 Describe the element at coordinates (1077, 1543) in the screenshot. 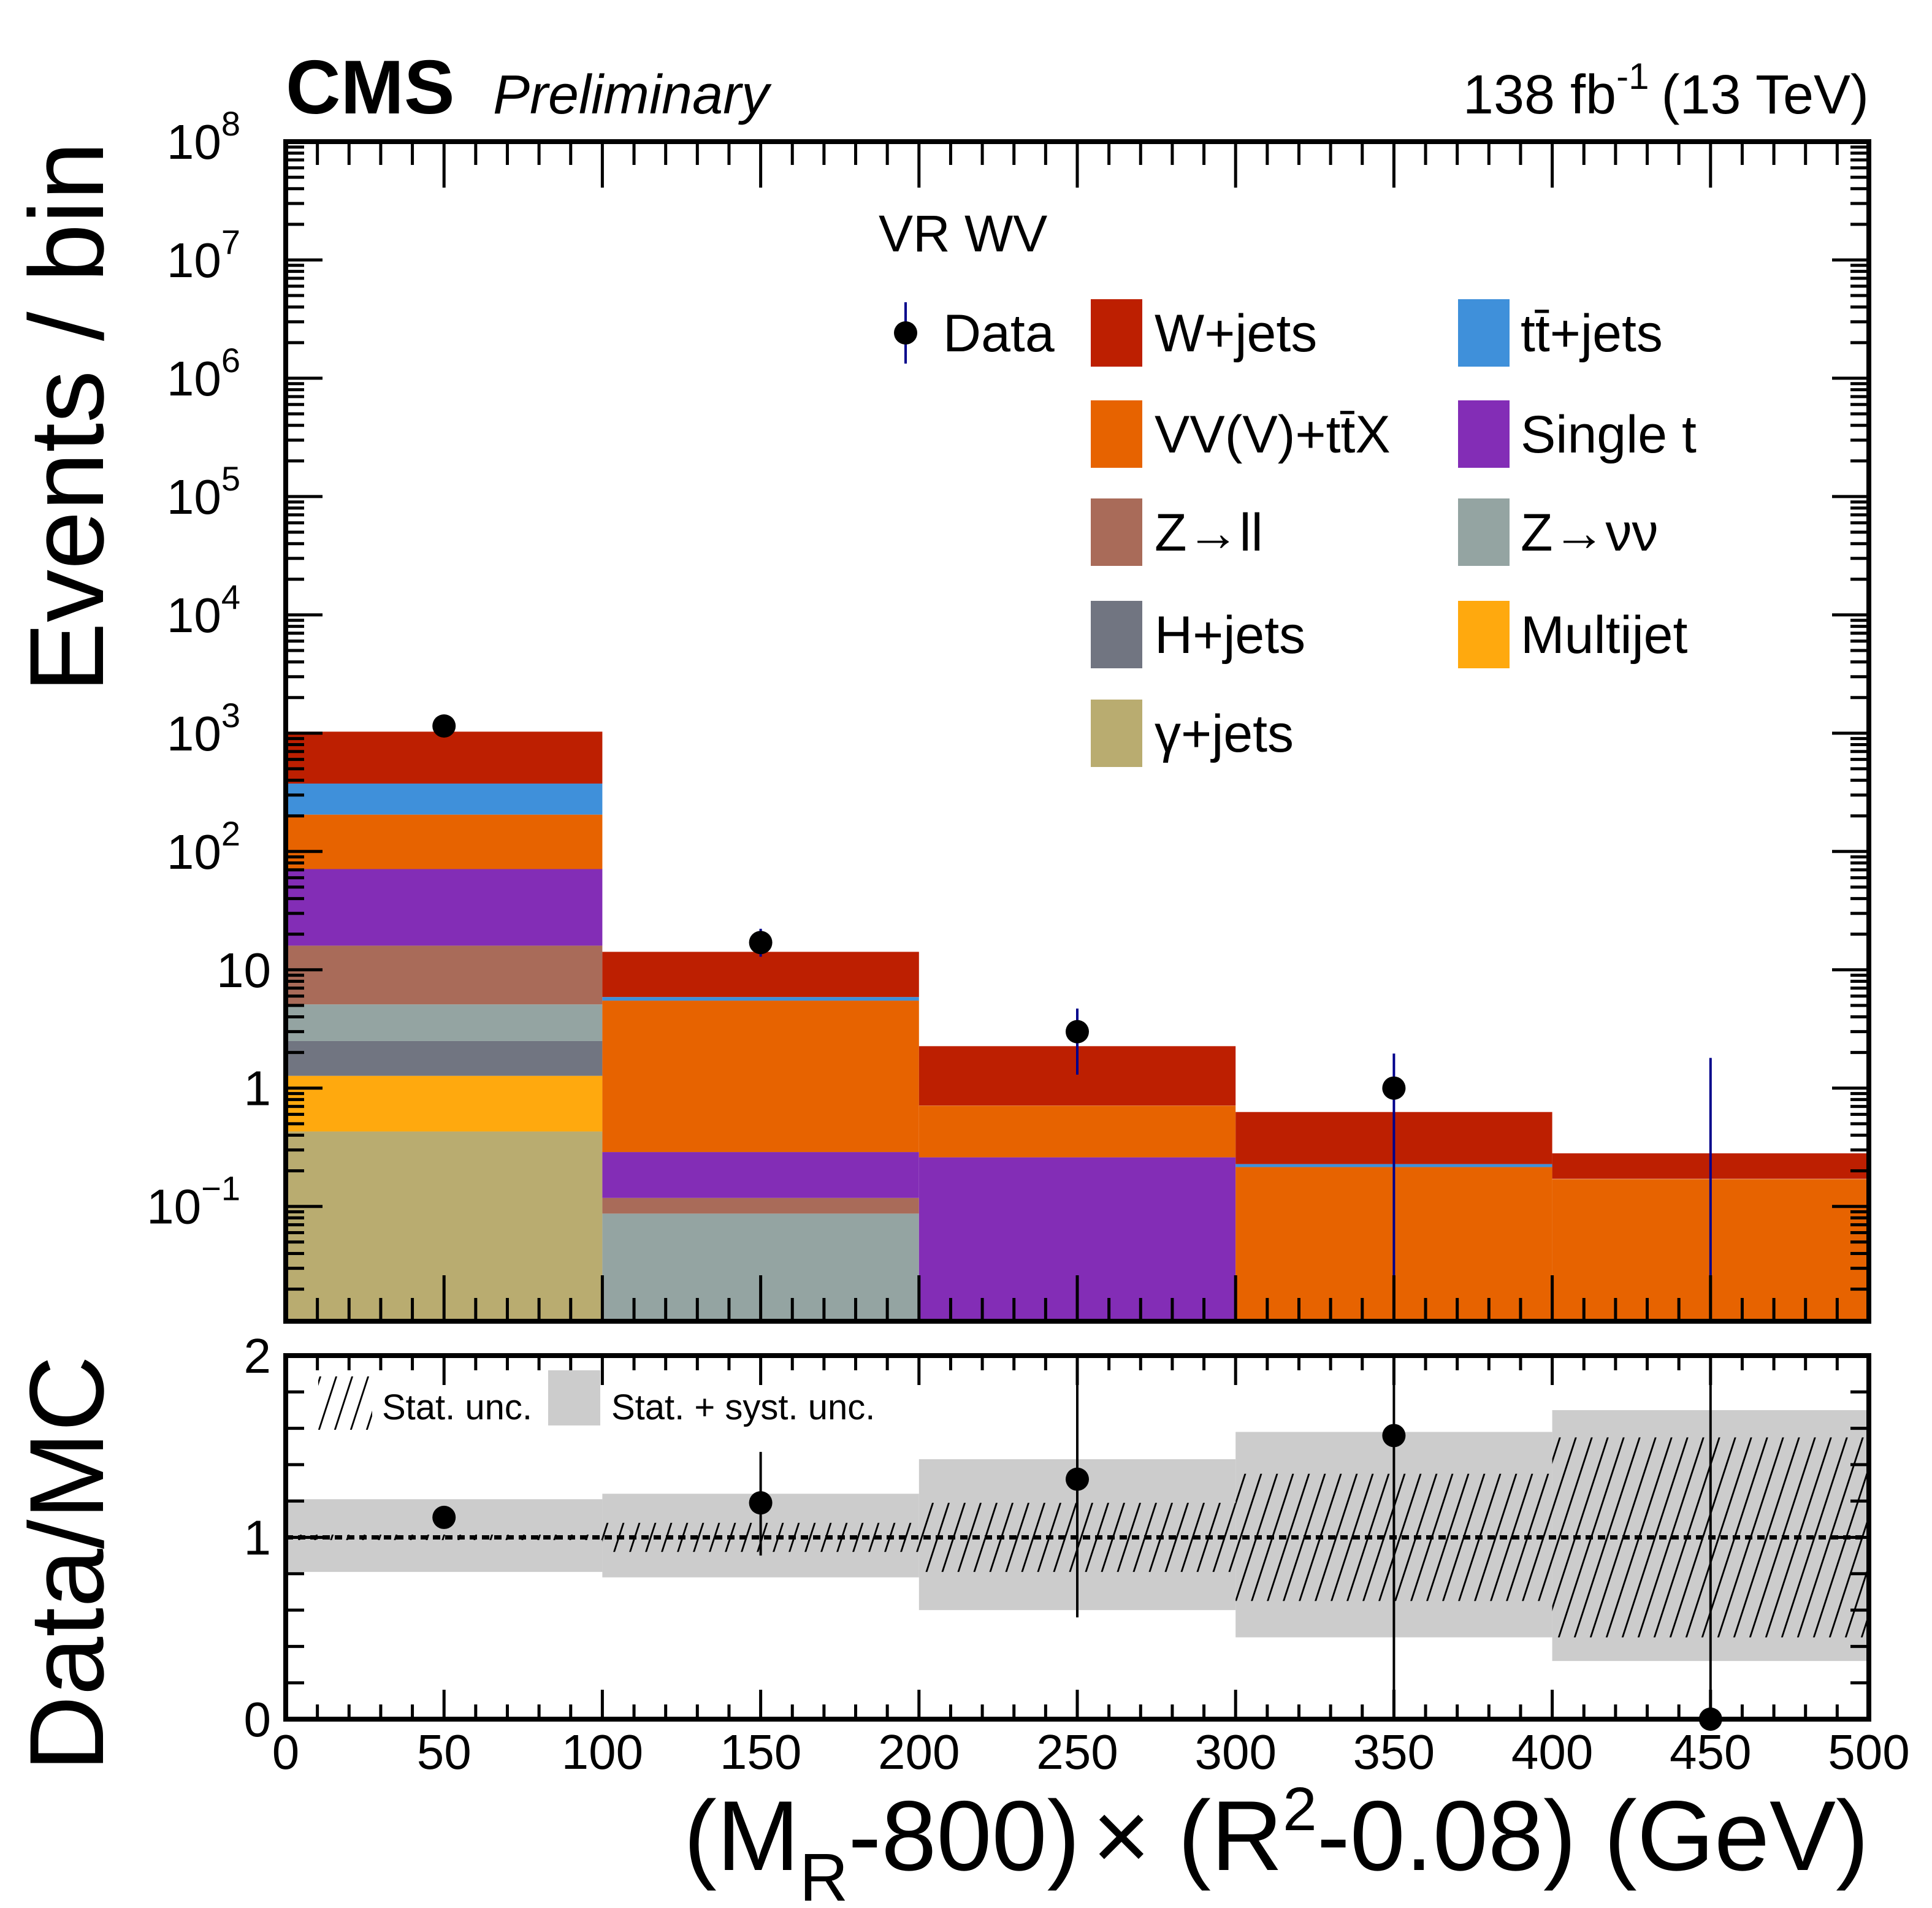

I see `ratio-points` at that location.